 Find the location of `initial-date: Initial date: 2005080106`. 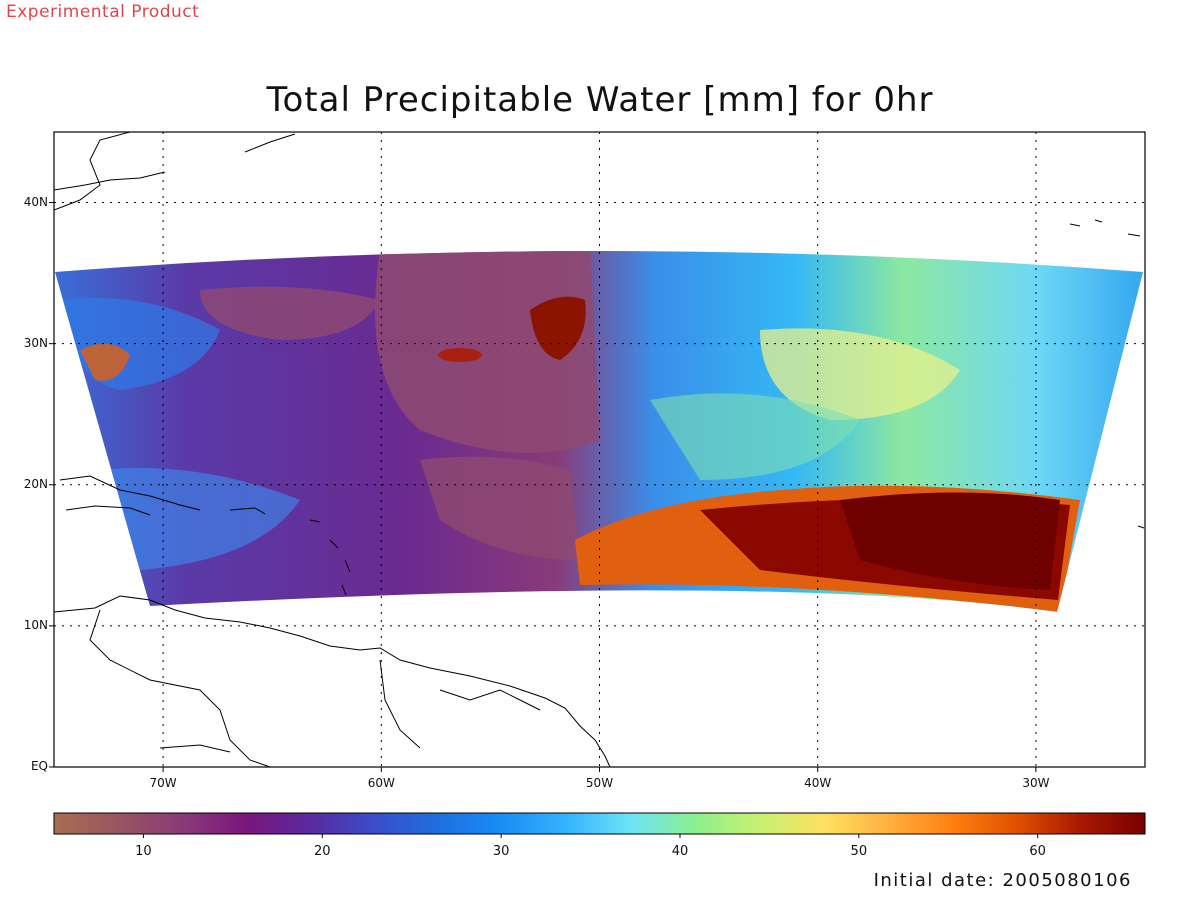

initial-date: Initial date: 2005080106 is located at coordinates (1002, 880).